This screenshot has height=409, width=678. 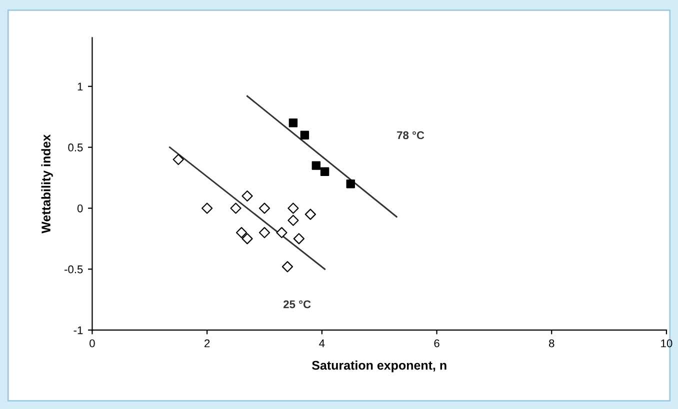 What do you see at coordinates (437, 343) in the screenshot?
I see `x-tick-label: 6` at bounding box center [437, 343].